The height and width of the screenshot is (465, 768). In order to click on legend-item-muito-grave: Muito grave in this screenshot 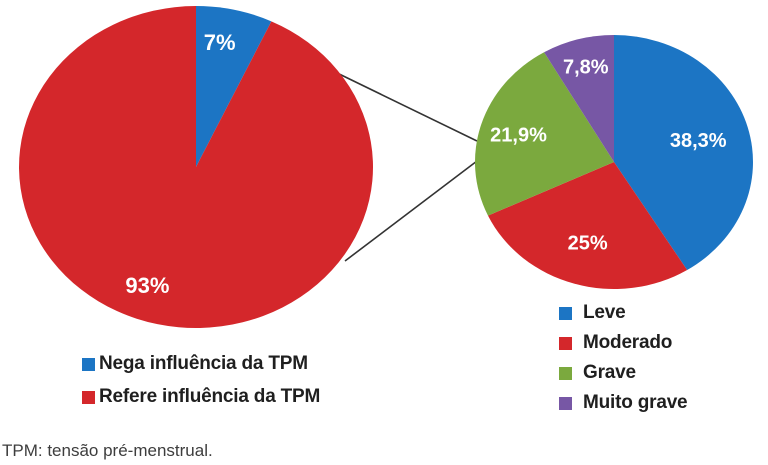, I will do `click(623, 402)`.